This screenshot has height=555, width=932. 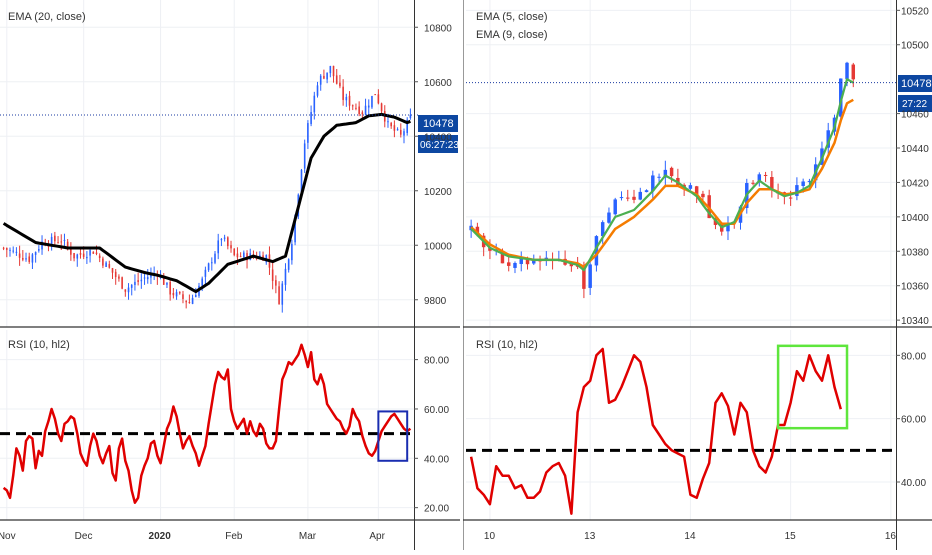 I want to click on right-price-axis-tick-label: 10420, so click(x=915, y=183).